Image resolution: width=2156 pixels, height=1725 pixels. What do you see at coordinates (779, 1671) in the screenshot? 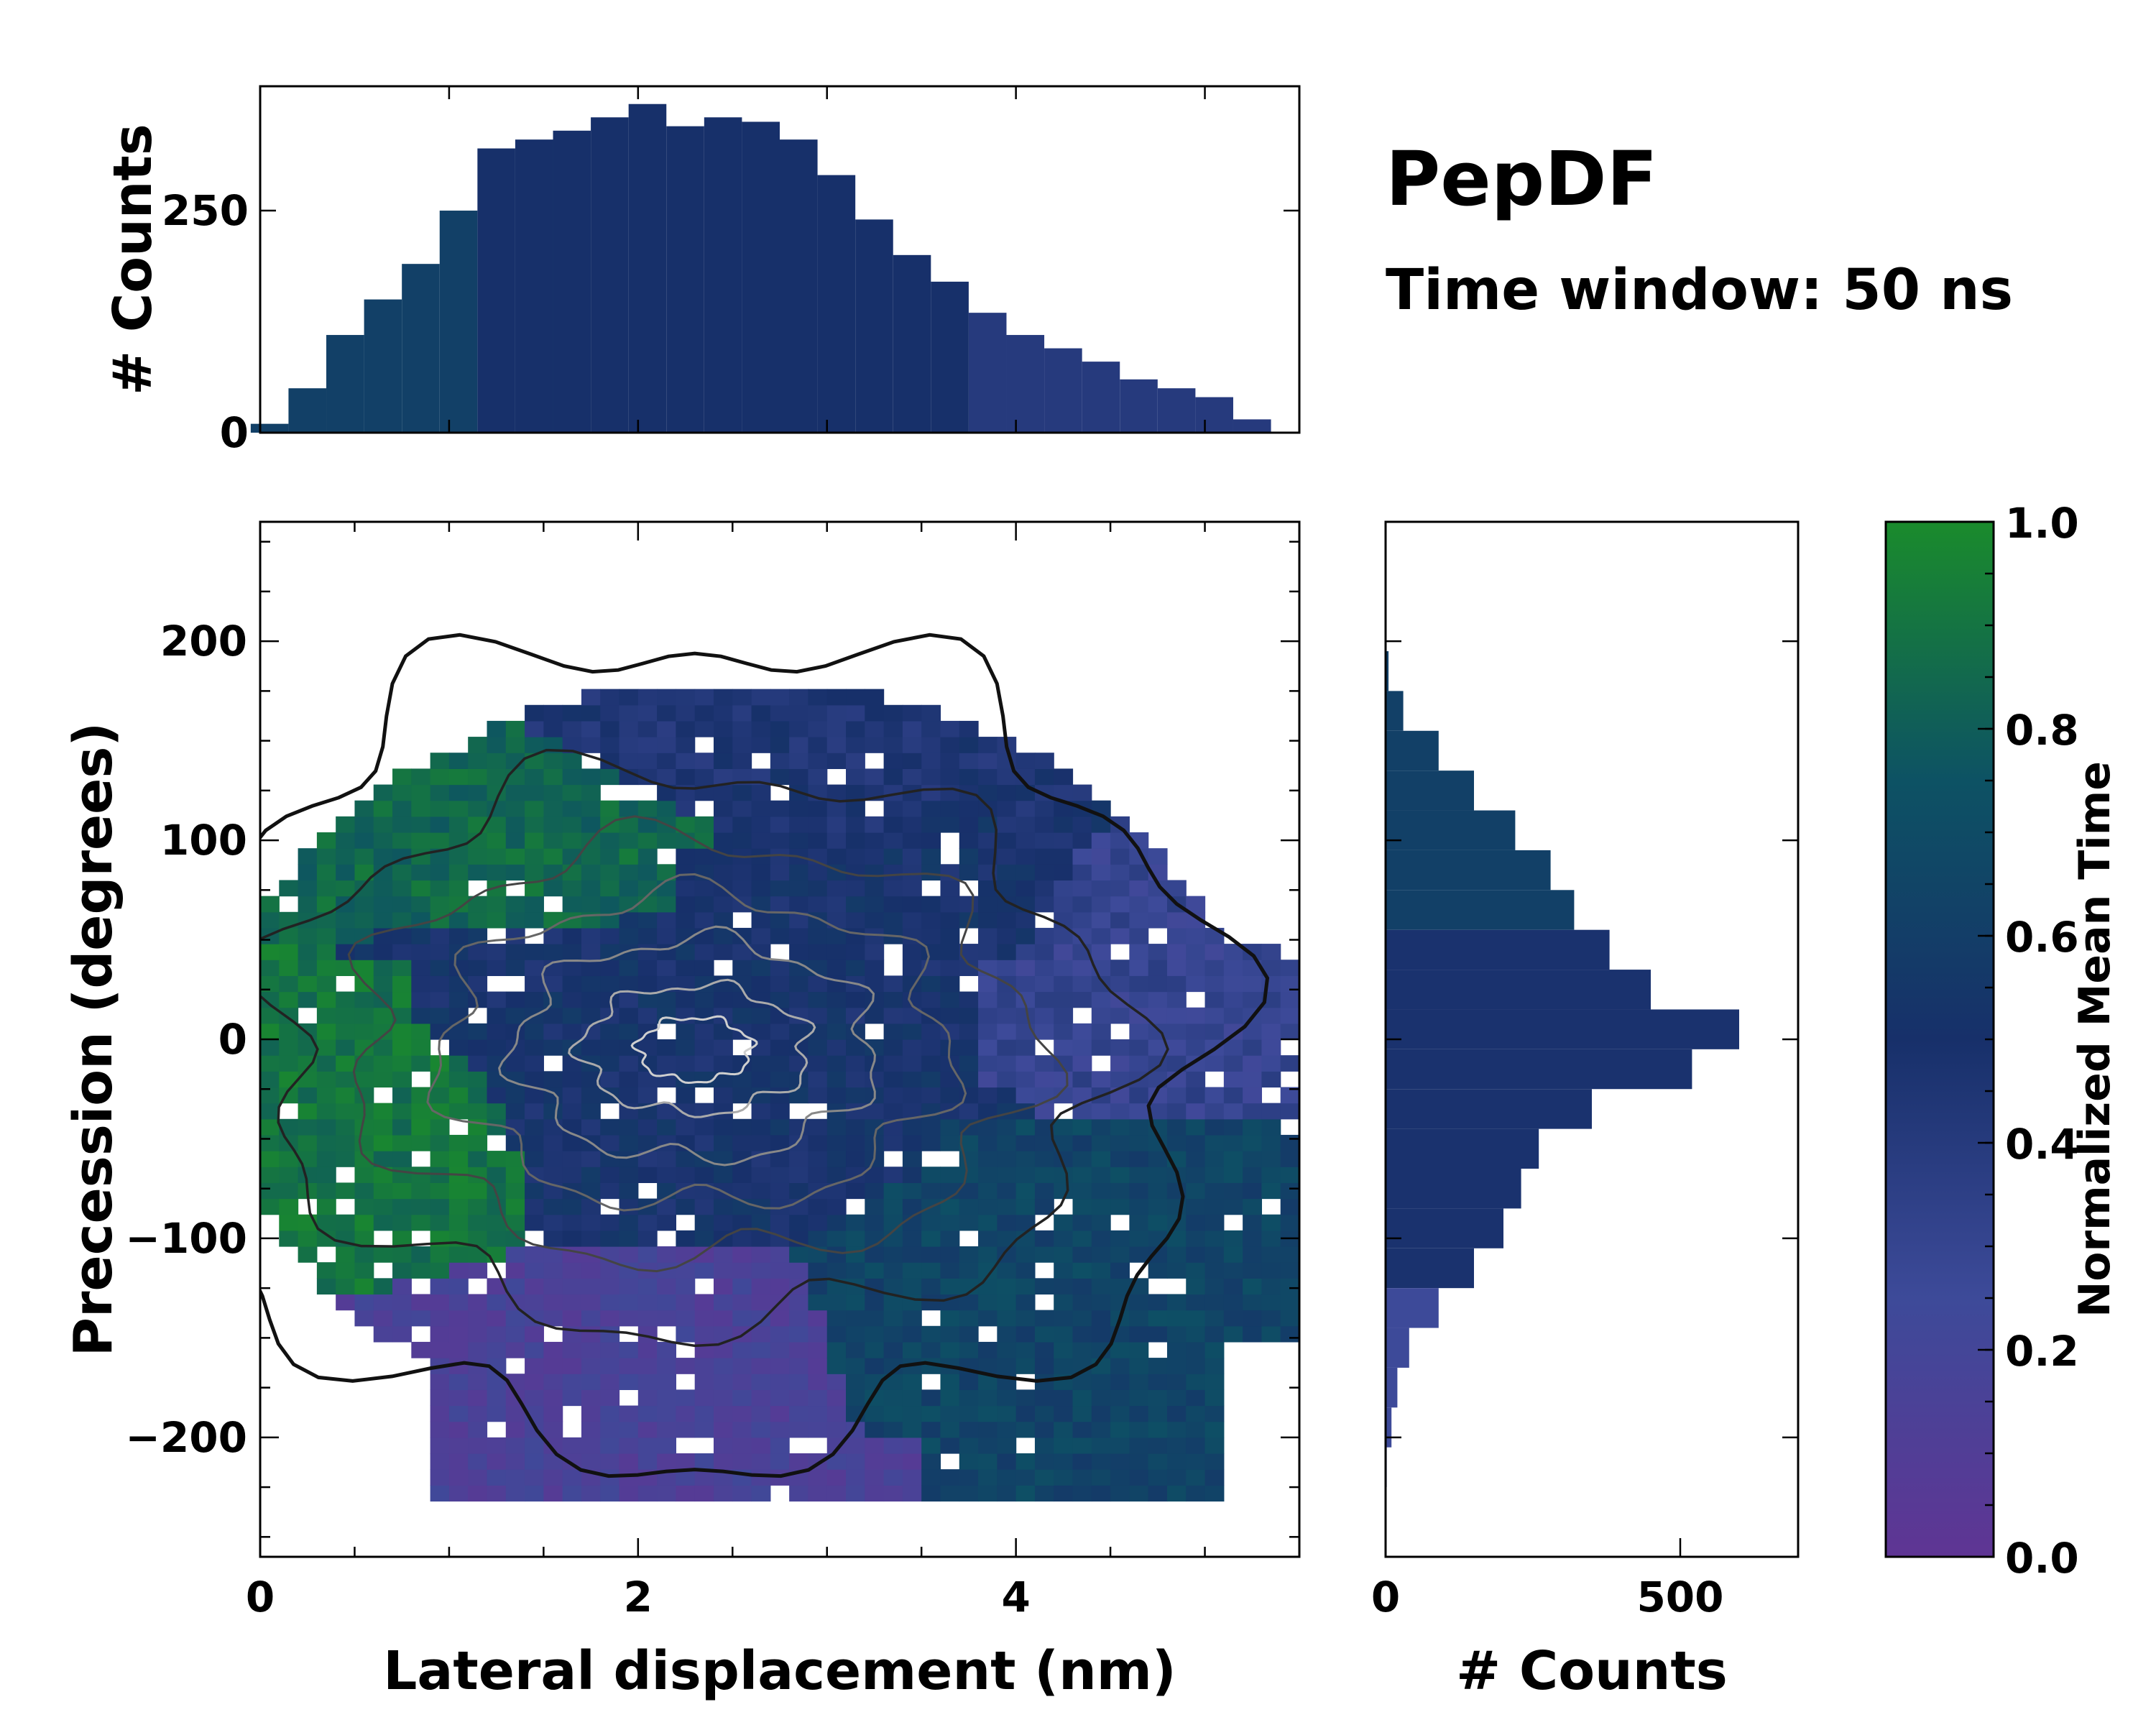
I see `main-xlabel: Lateral displacement (nm)` at bounding box center [779, 1671].